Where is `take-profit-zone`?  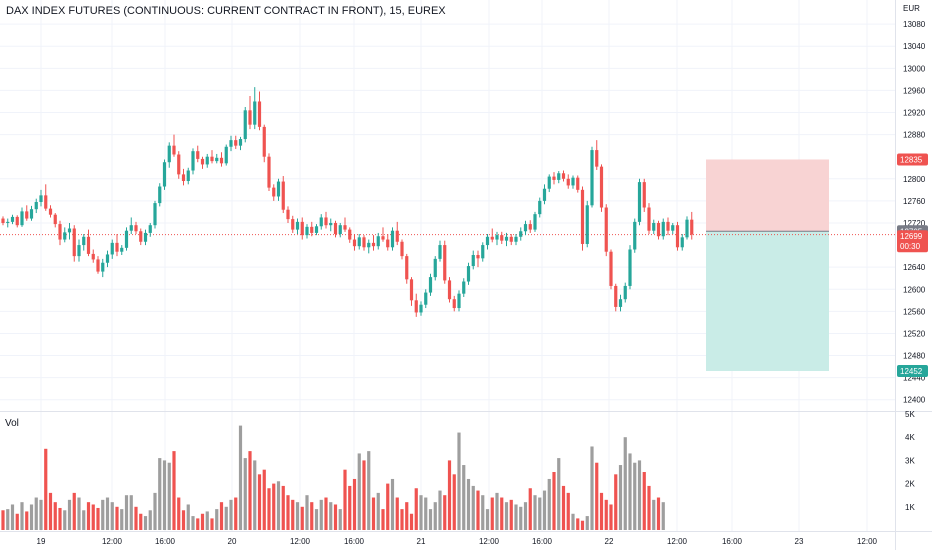 take-profit-zone is located at coordinates (767, 301).